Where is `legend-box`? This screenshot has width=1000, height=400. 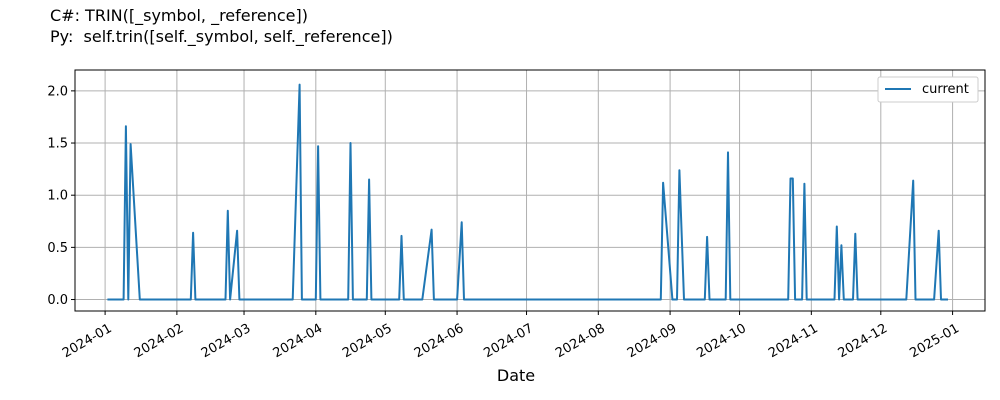
legend-box is located at coordinates (928, 89).